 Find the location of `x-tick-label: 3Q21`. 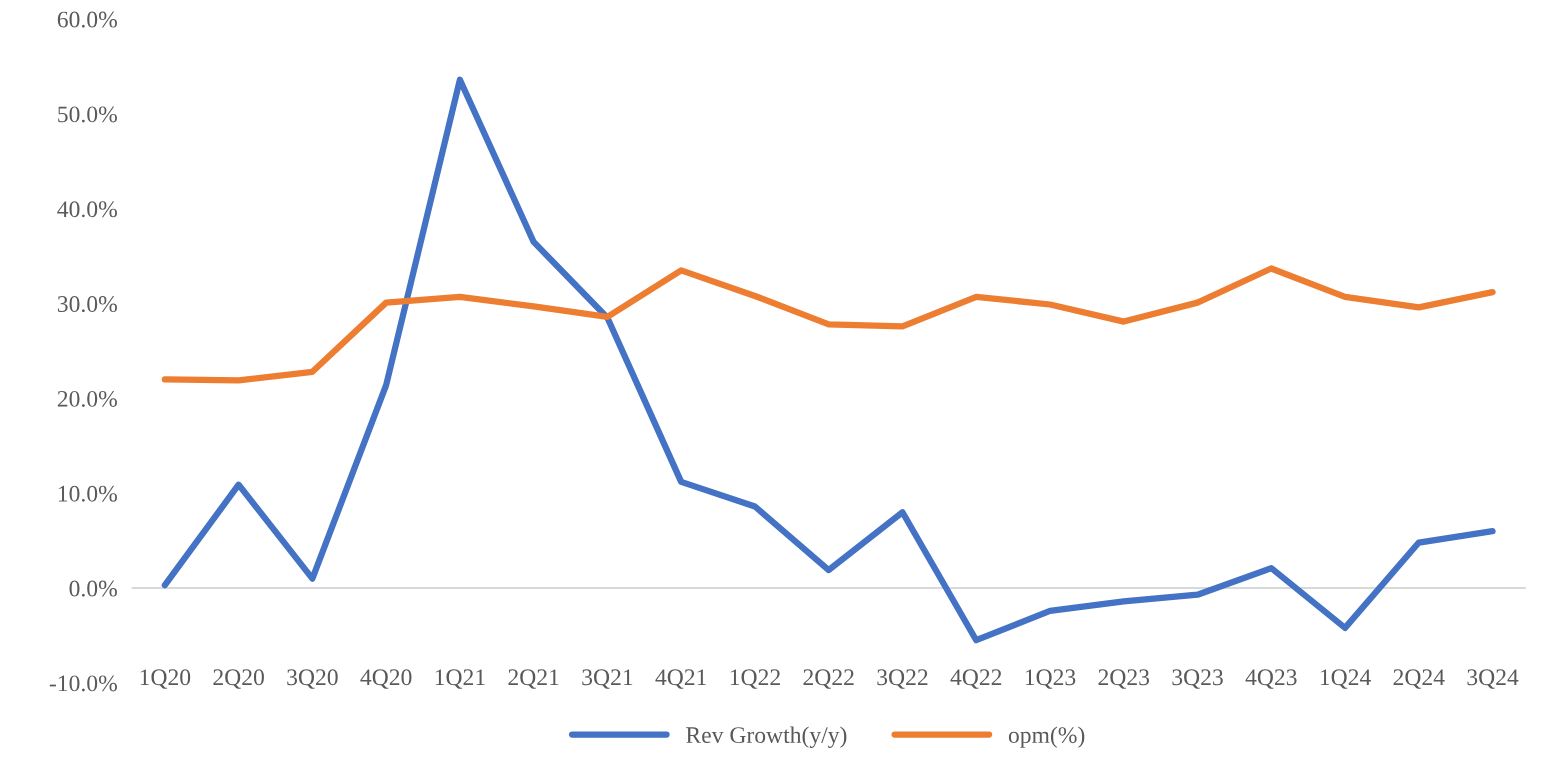

x-tick-label: 3Q21 is located at coordinates (607, 679).